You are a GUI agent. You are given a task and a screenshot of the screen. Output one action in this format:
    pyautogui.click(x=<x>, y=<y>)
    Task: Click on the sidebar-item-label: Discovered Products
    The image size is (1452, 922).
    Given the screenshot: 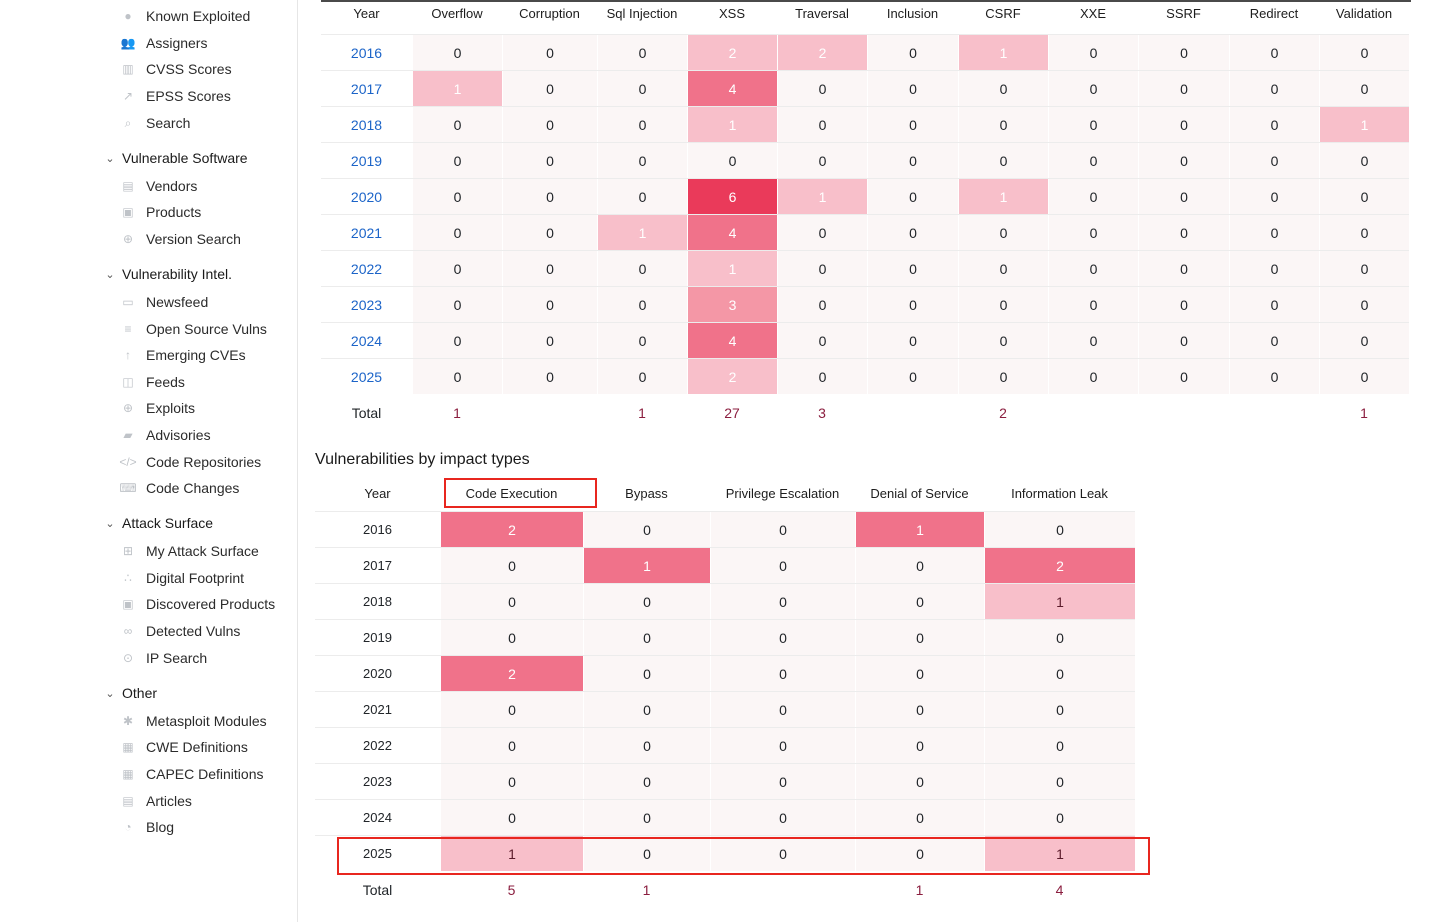 What is the action you would take?
    pyautogui.click(x=211, y=604)
    